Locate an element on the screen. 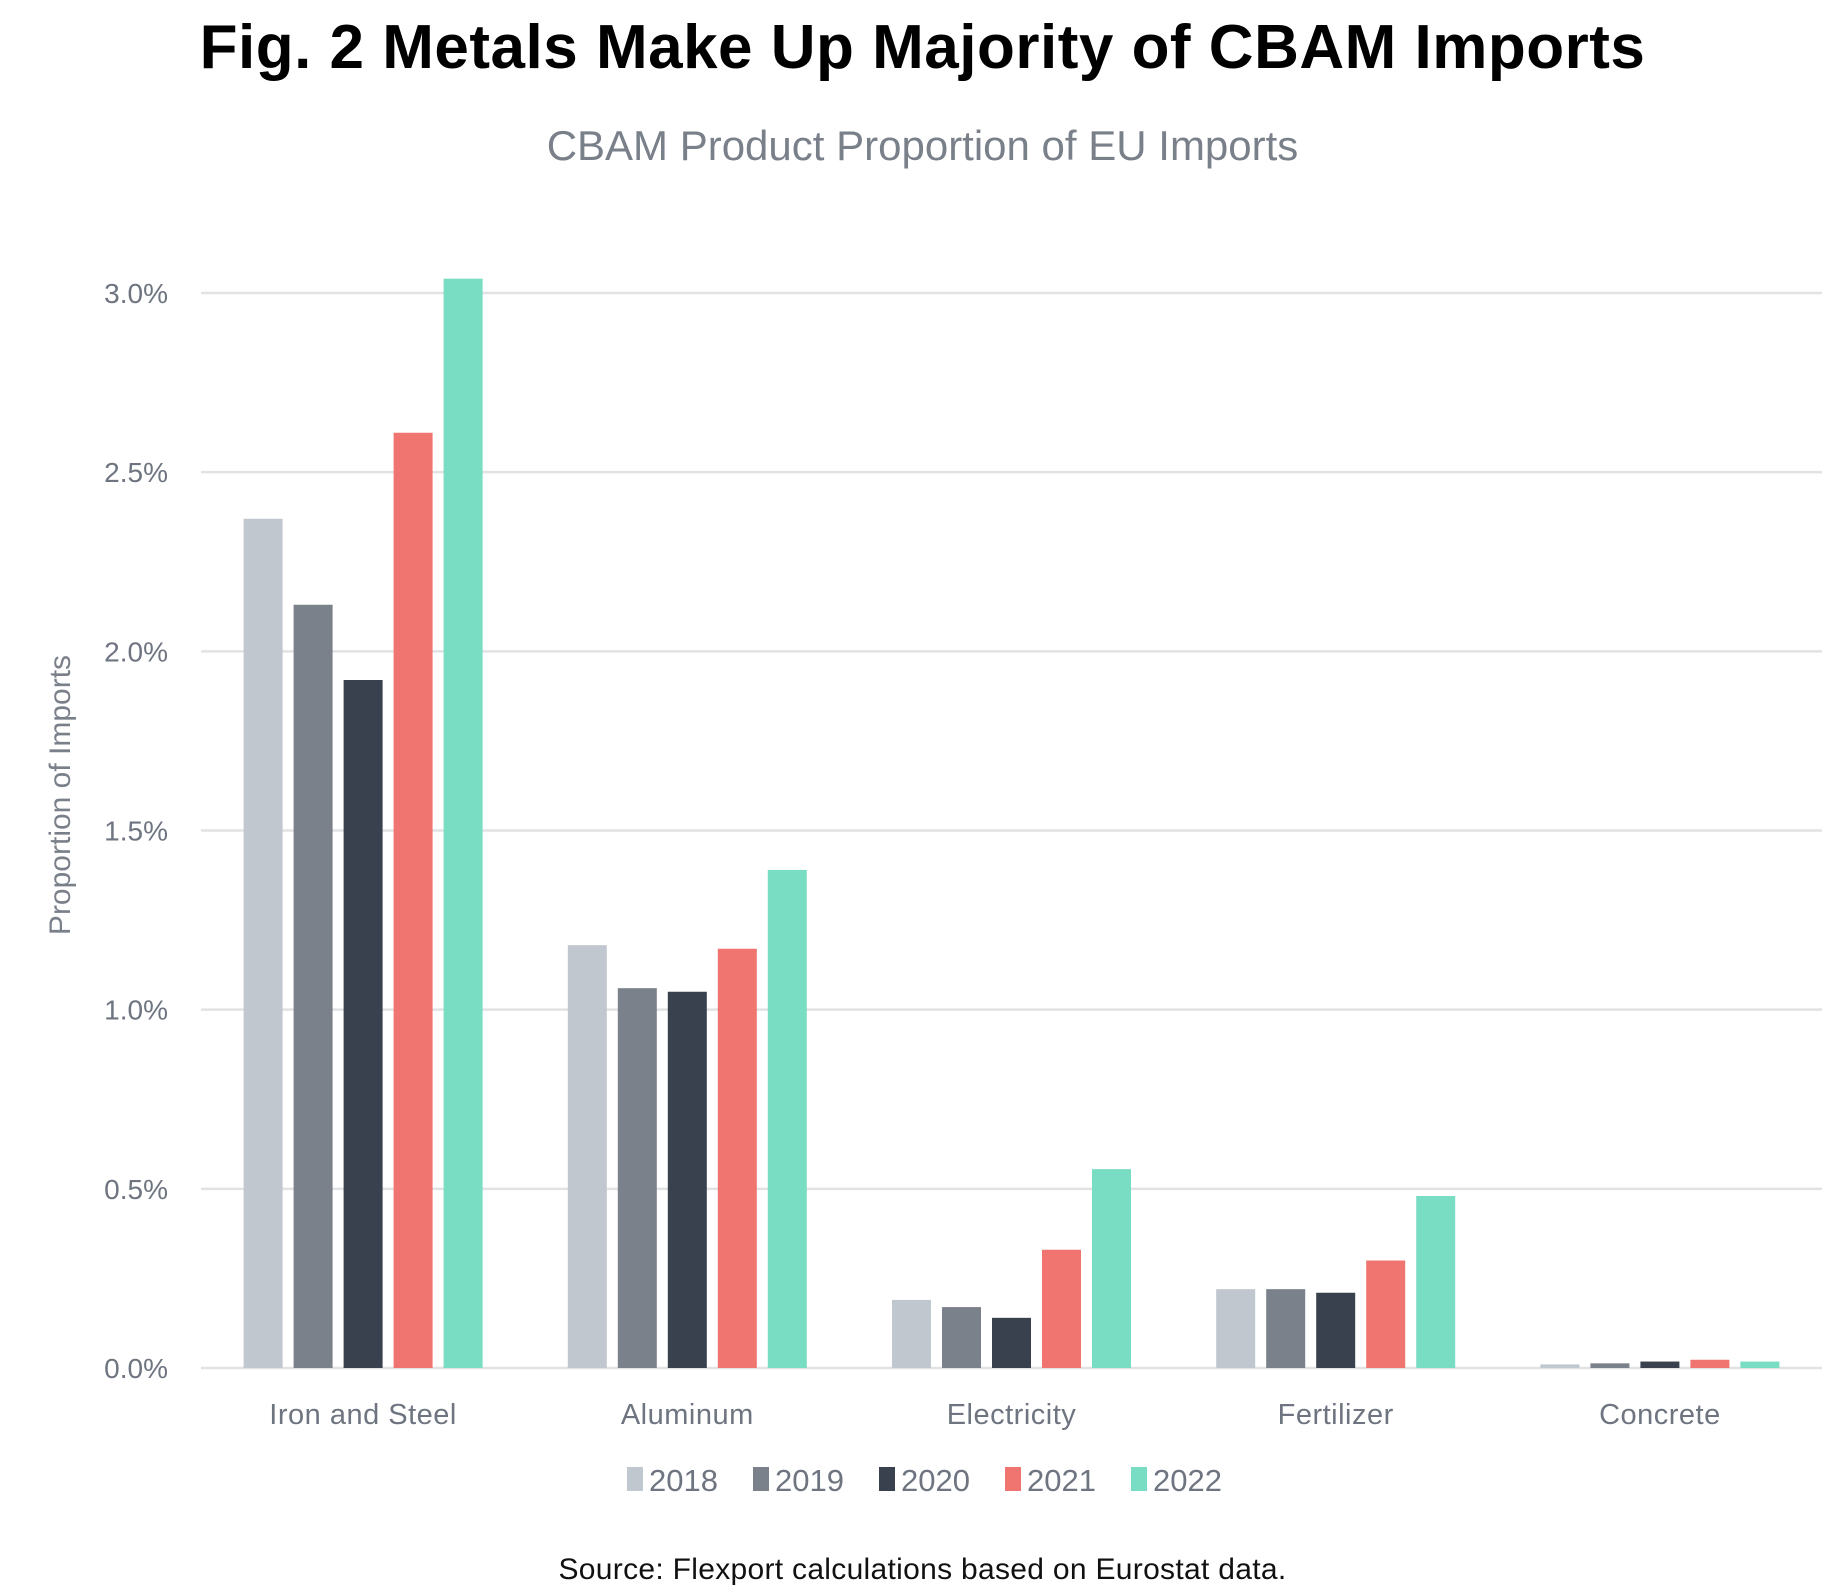 The width and height of the screenshot is (1845, 1596). y-tick-label: 1.0% is located at coordinates (136, 1010).